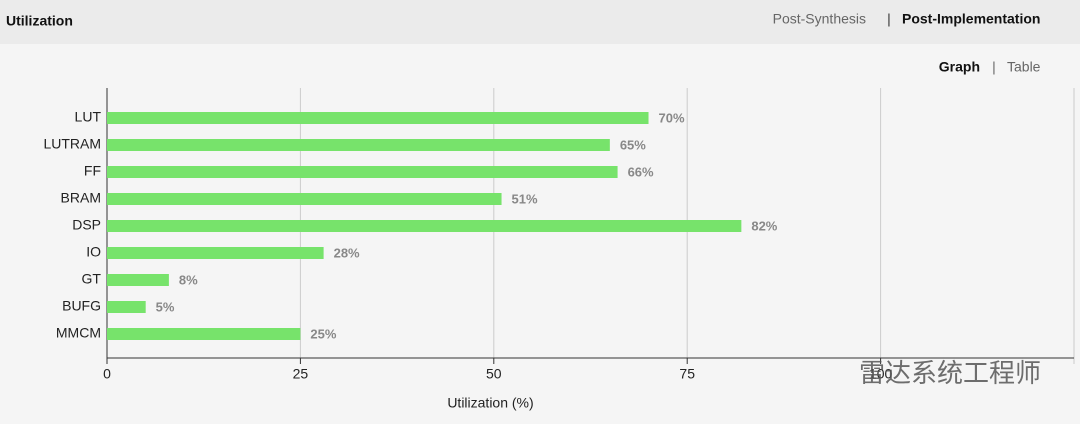  I want to click on x-axis-label: Utilization (%), so click(490, 403).